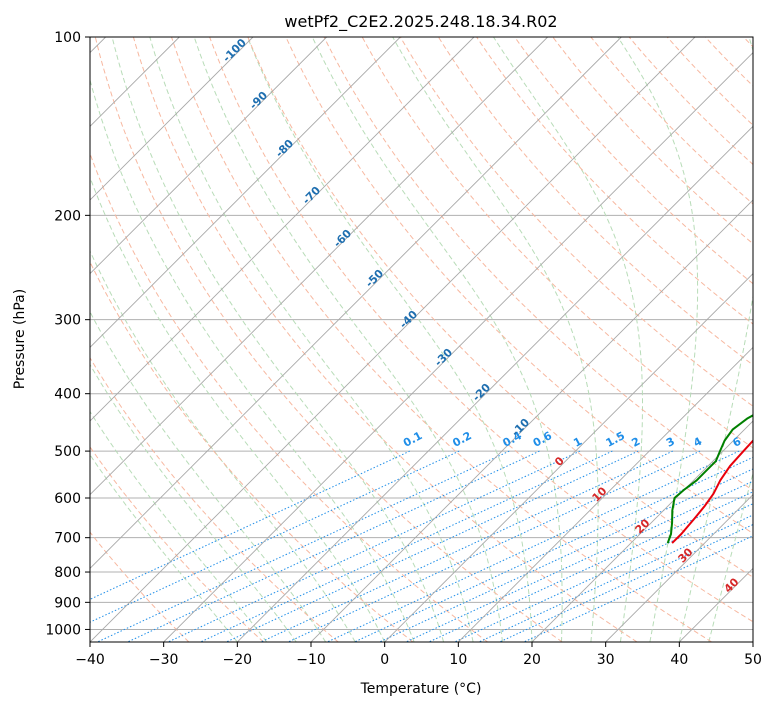  What do you see at coordinates (20, 339) in the screenshot?
I see `y-axis-label: Pressure (hPa)` at bounding box center [20, 339].